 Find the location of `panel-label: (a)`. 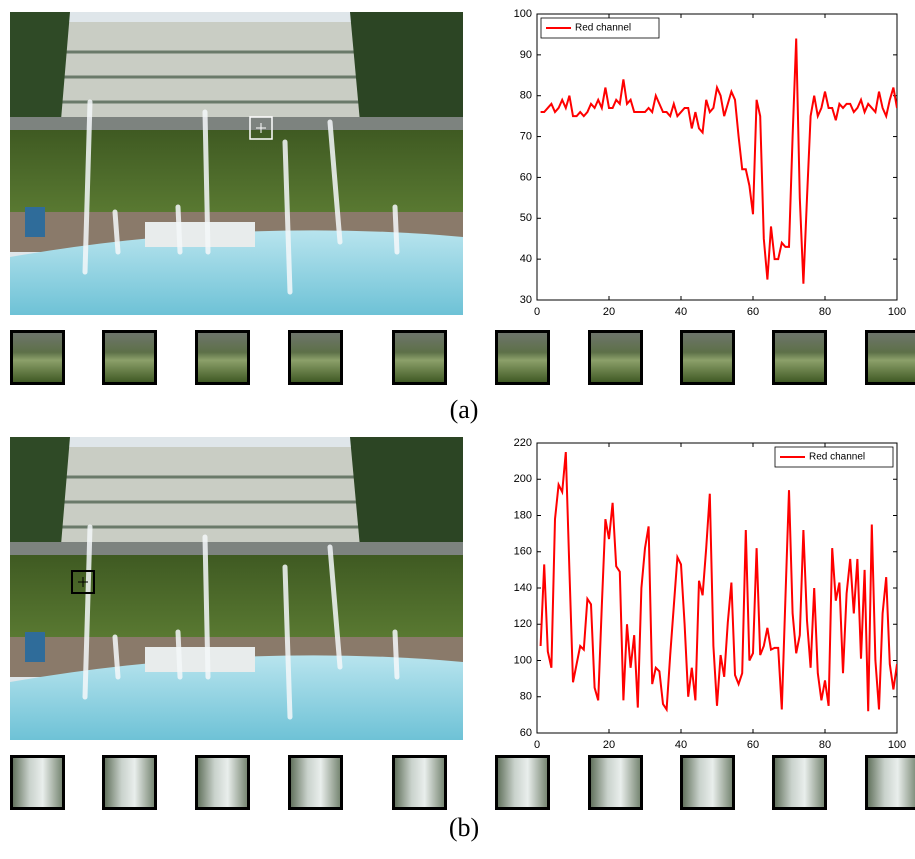

panel-label: (a) is located at coordinates (464, 409).